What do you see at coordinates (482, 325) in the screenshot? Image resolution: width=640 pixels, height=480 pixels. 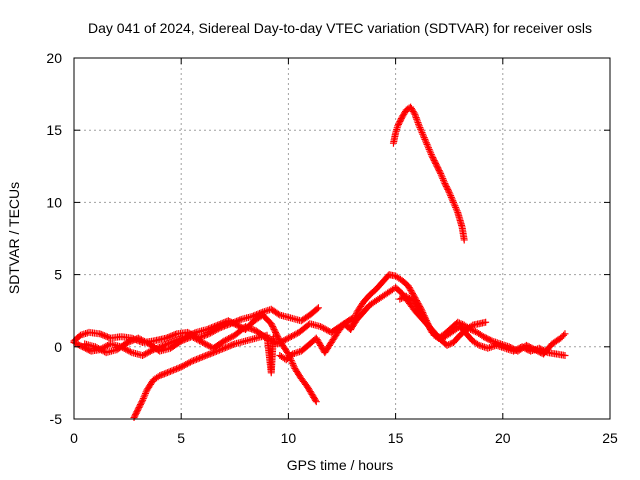 I see `series-track-g` at bounding box center [482, 325].